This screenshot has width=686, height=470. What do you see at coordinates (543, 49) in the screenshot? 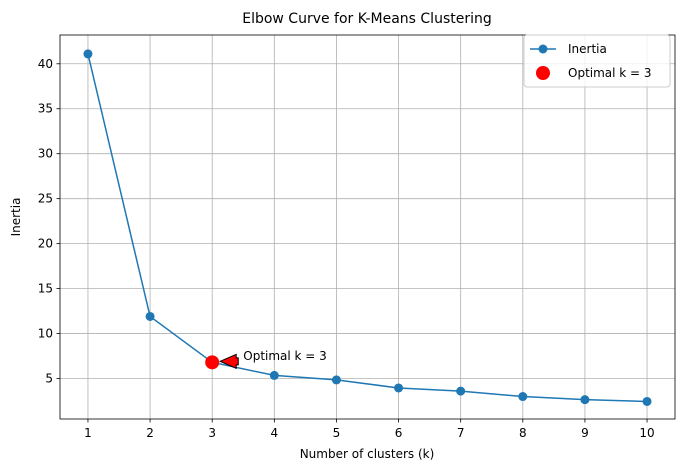
I see `legend-marker-swatch` at bounding box center [543, 49].